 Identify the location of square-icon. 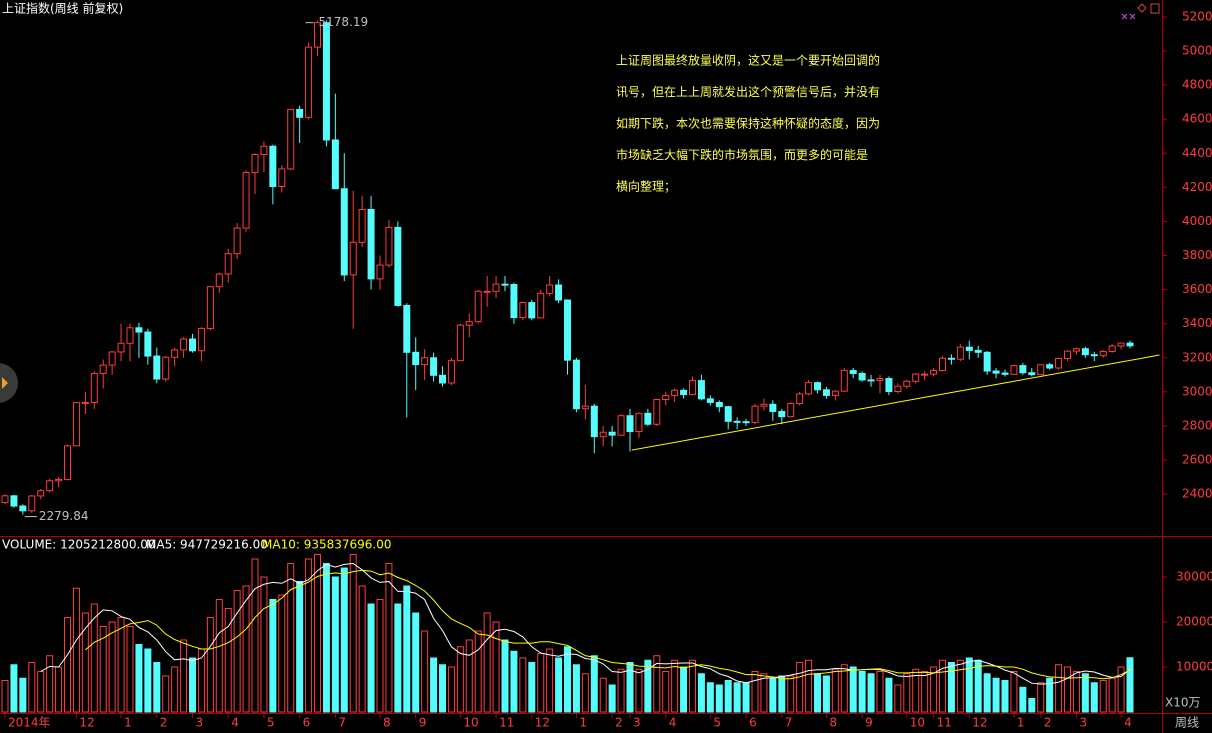
(1155, 8).